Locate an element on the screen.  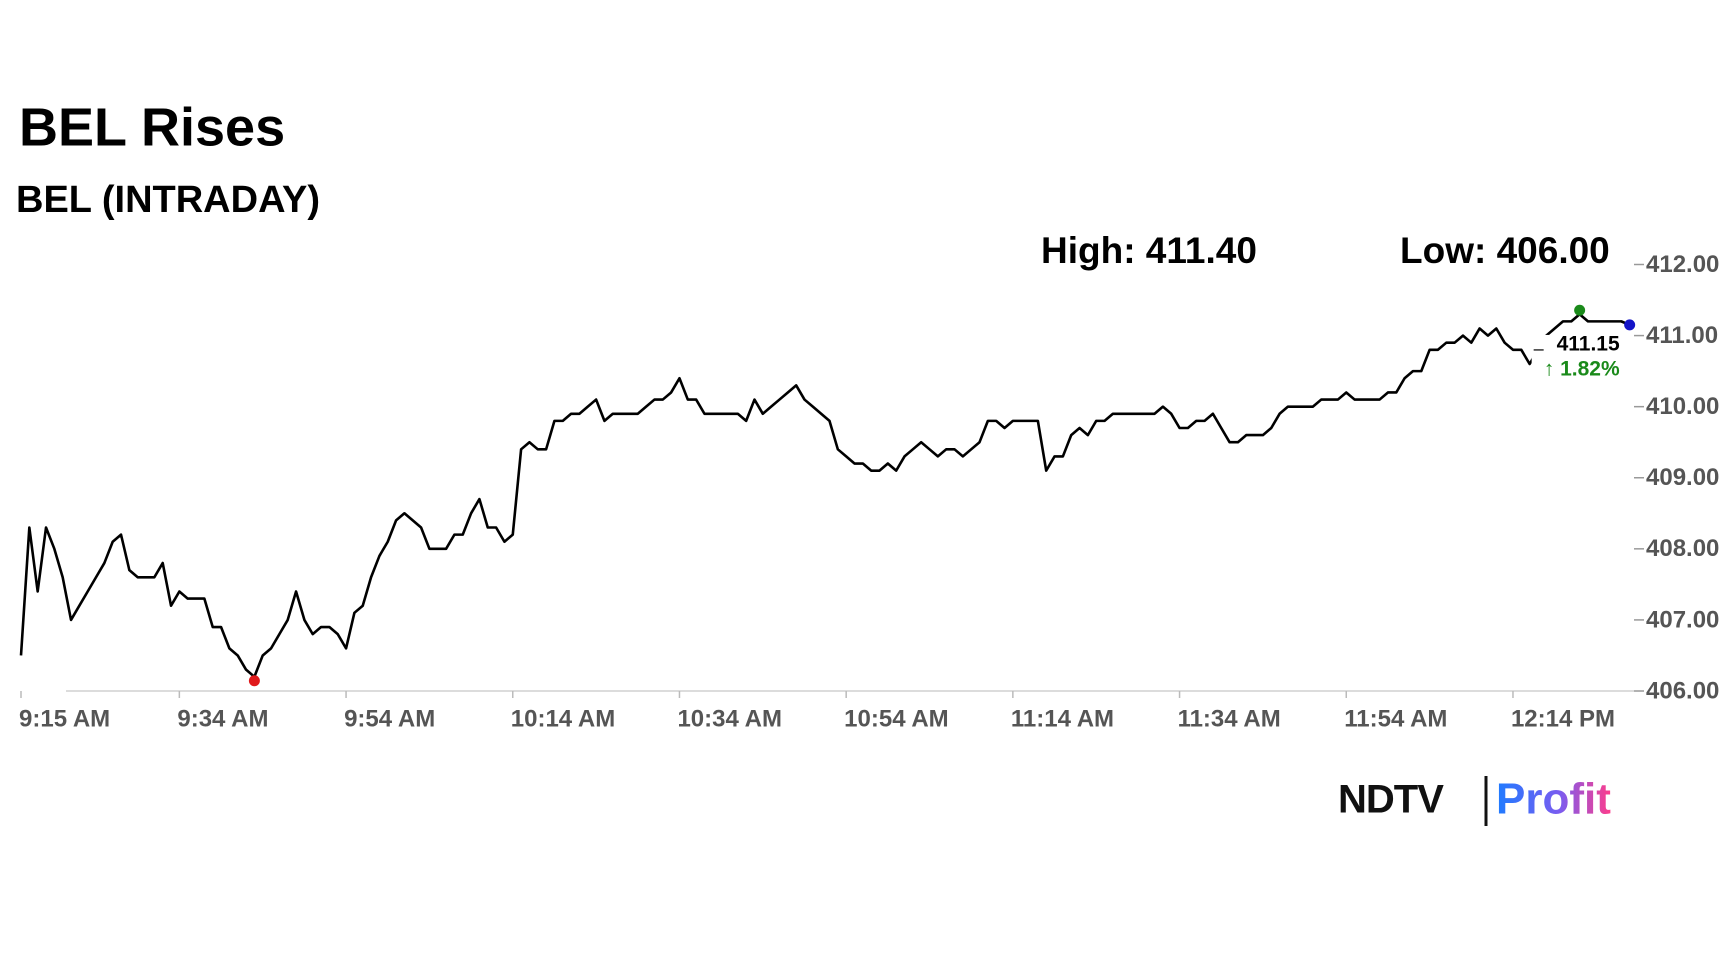
last-price-label: 411.15 is located at coordinates (1588, 343).